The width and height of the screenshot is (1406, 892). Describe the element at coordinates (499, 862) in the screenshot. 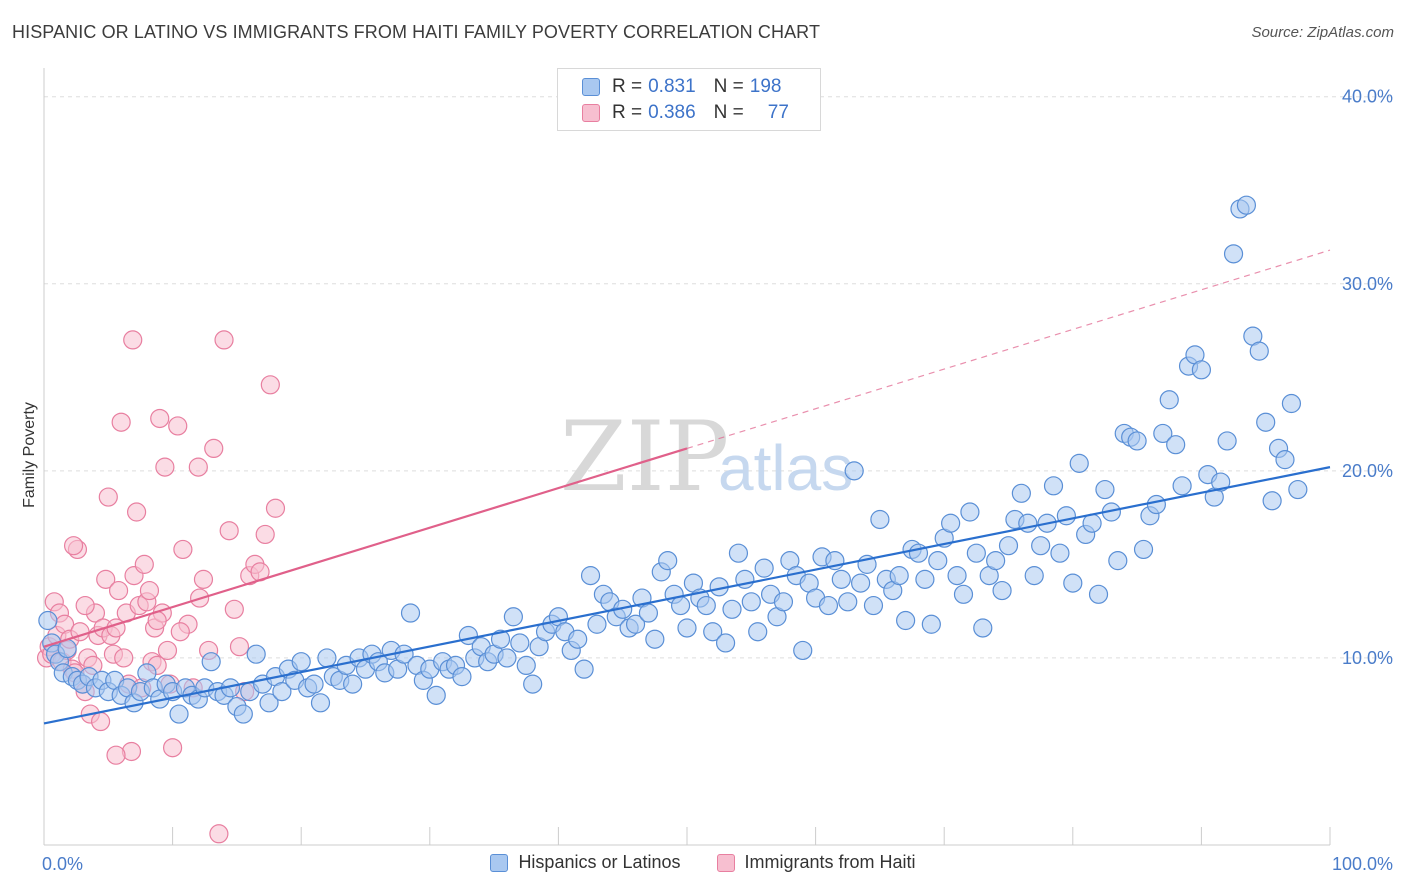

I see `legend-swatch-blue` at that location.